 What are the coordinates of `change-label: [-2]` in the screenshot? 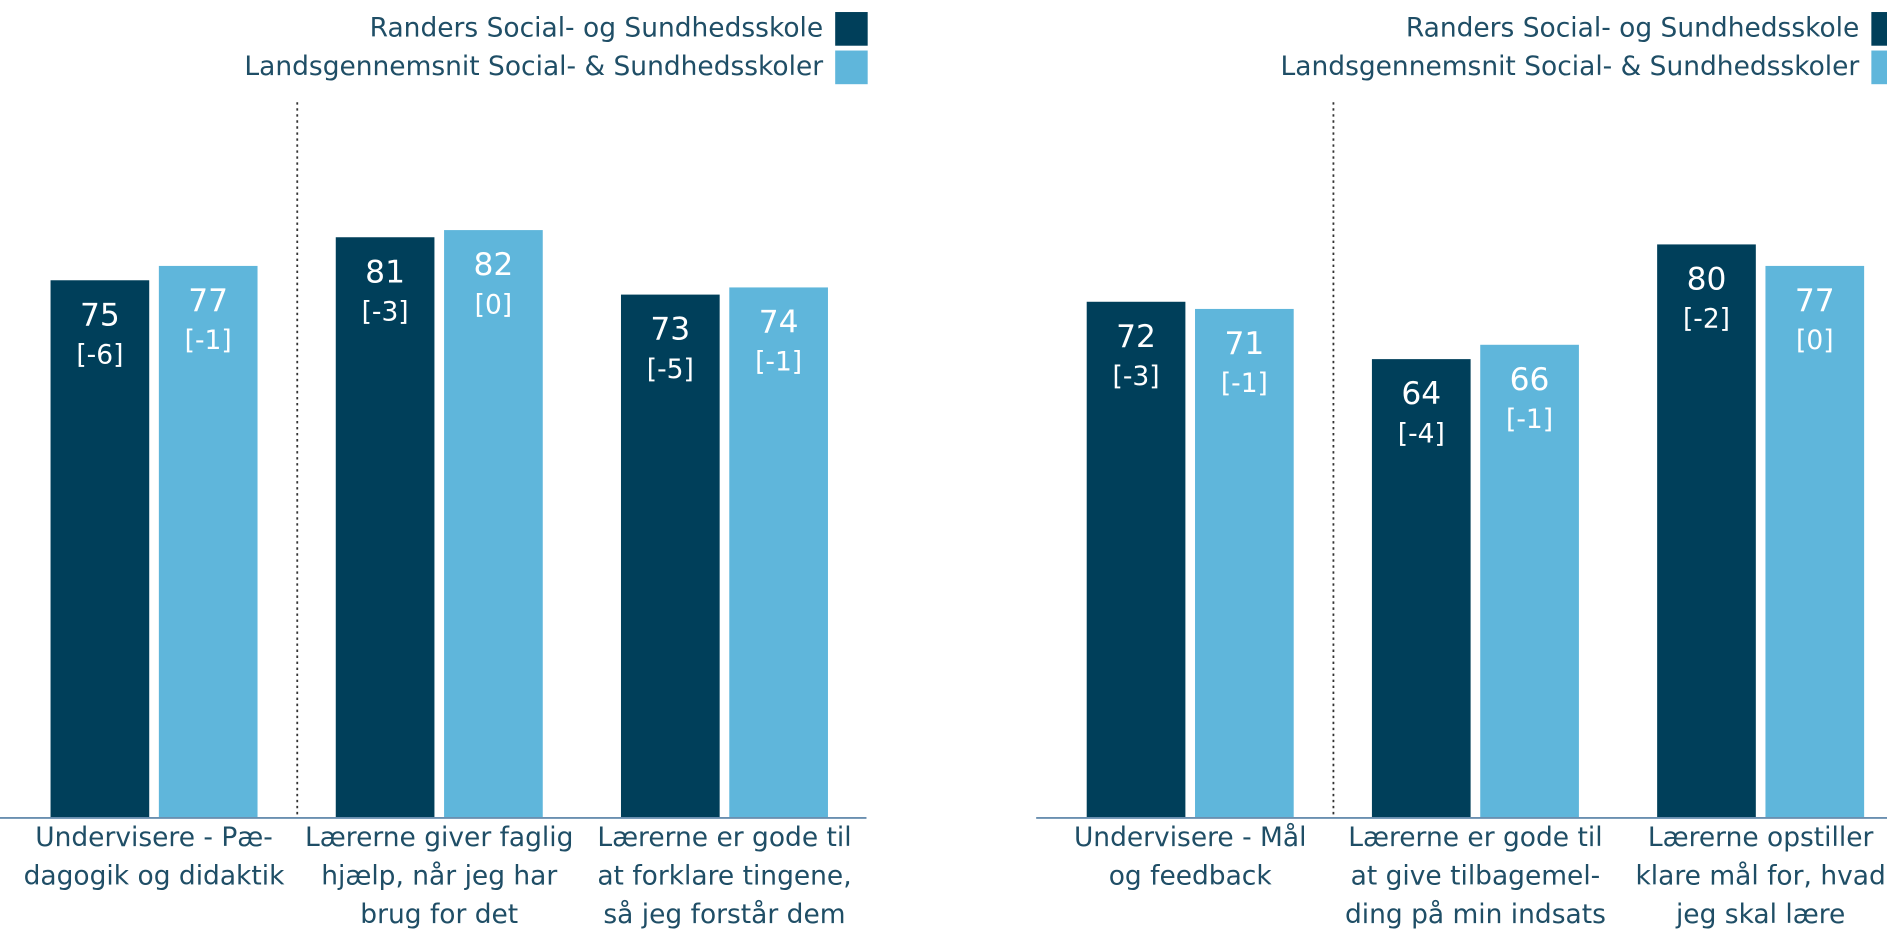 It's located at (1706, 319).